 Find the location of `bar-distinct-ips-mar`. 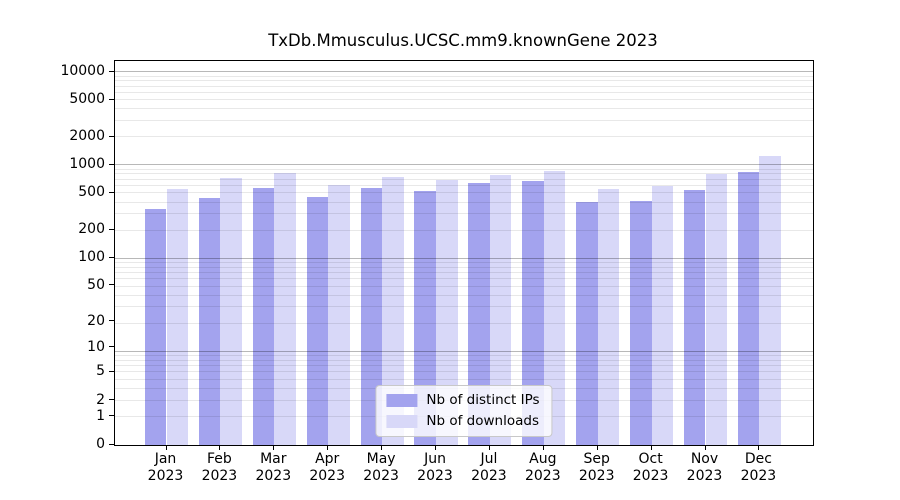

bar-distinct-ips-mar is located at coordinates (263, 316).